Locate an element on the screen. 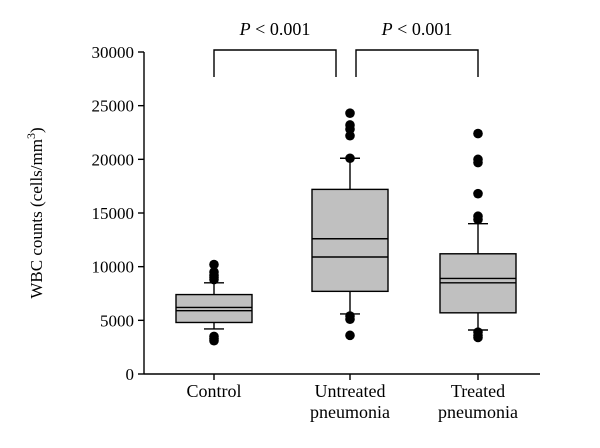  x-category-label: Untreated is located at coordinates (350, 391).